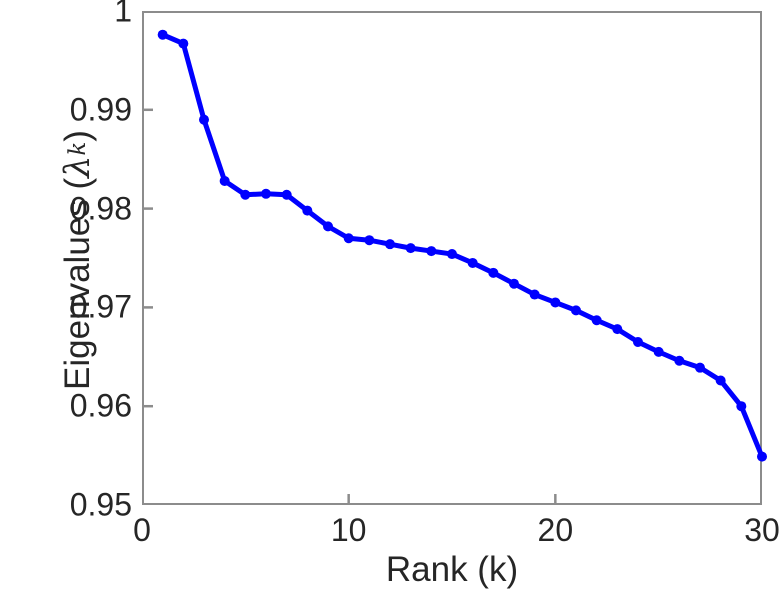 The image size is (782, 600). What do you see at coordinates (762, 530) in the screenshot?
I see `x-tick-label: 30` at bounding box center [762, 530].